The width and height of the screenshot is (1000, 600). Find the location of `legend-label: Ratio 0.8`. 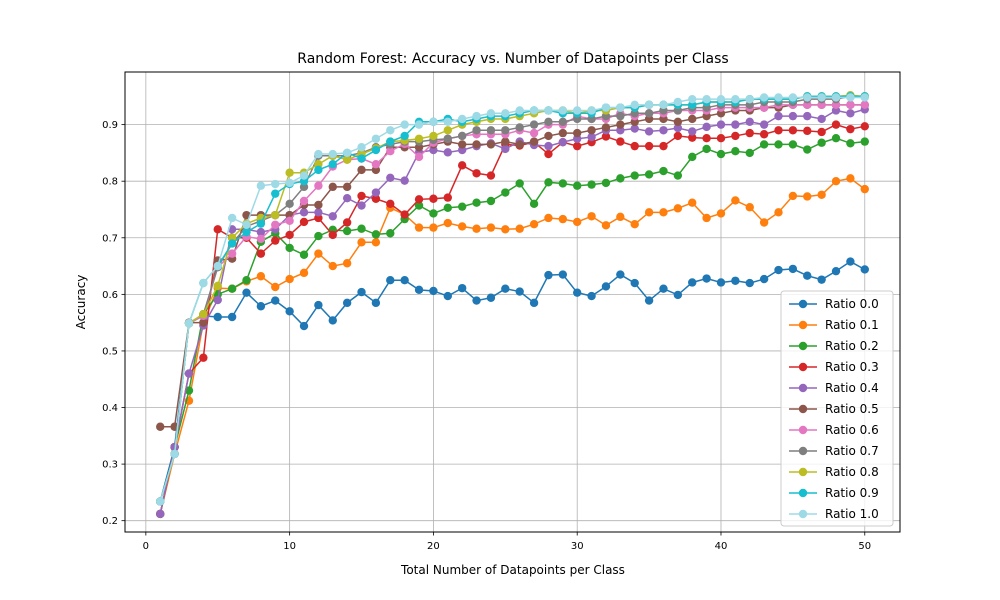

legend-label: Ratio 0.8 is located at coordinates (852, 472).